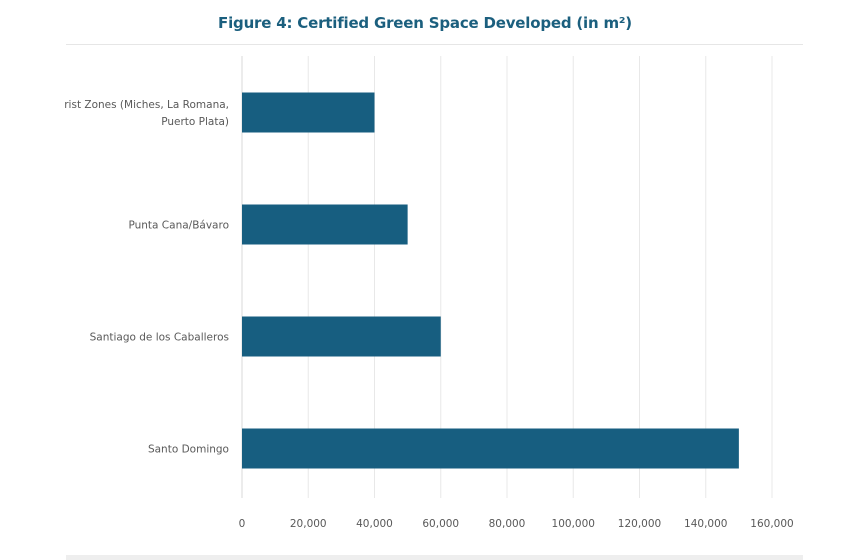 The height and width of the screenshot is (560, 850). What do you see at coordinates (188, 450) in the screenshot?
I see `category-label: Santo Domingo` at bounding box center [188, 450].